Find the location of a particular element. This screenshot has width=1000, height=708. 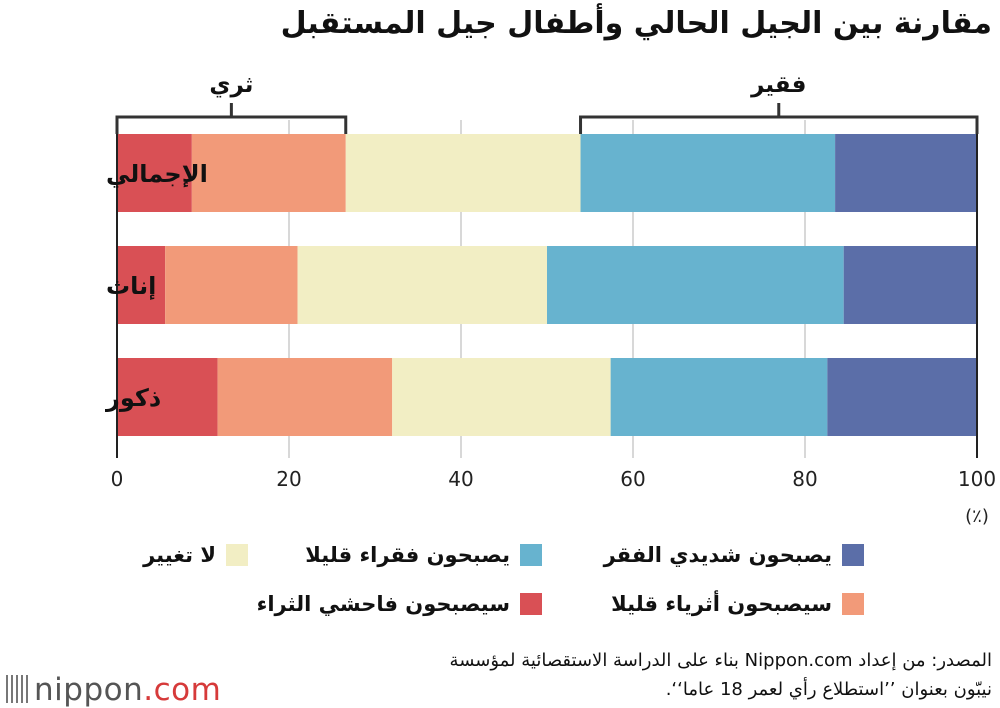

legend-label-very-rich: سيصبحون فاحشي الثراء is located at coordinates (383, 604).